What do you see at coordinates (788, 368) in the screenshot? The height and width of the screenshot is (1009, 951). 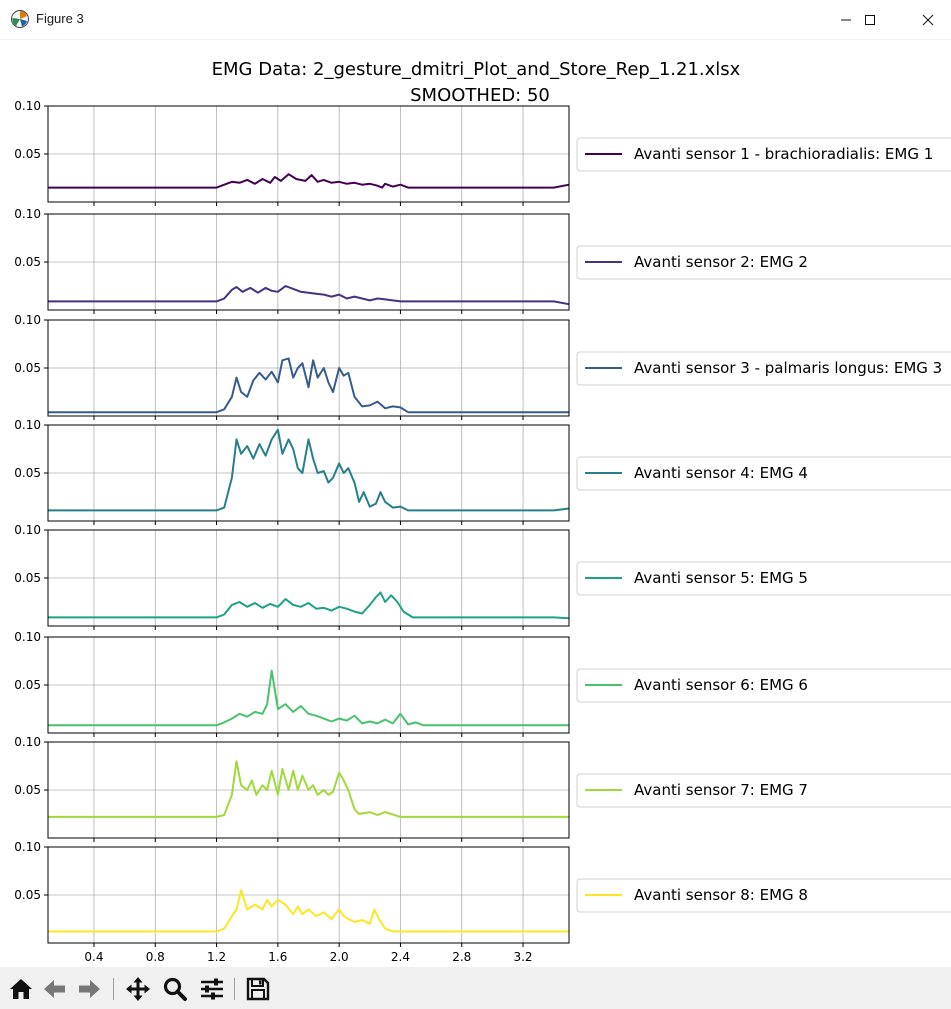 I see `legend-label: Avanti sensor 3 - palmaris longus: EMG 3` at bounding box center [788, 368].